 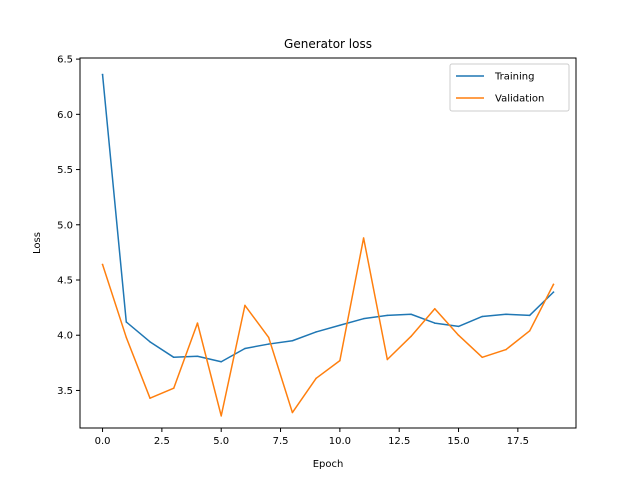 What do you see at coordinates (65, 115) in the screenshot?
I see `y-tick-label: 6.0` at bounding box center [65, 115].